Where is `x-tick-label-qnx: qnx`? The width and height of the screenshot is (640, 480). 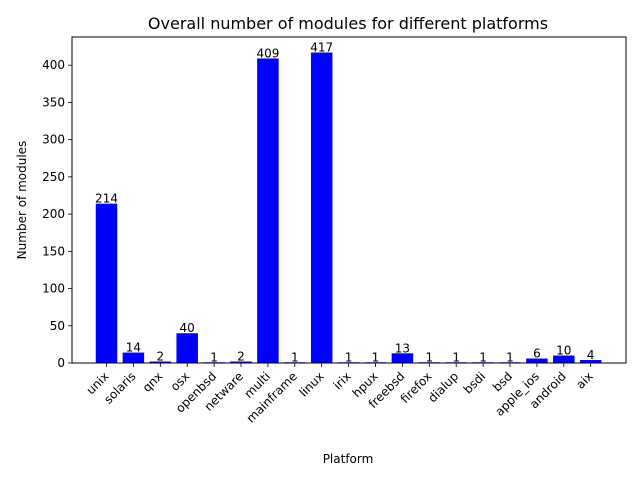 x-tick-label-qnx: qnx is located at coordinates (153, 382).